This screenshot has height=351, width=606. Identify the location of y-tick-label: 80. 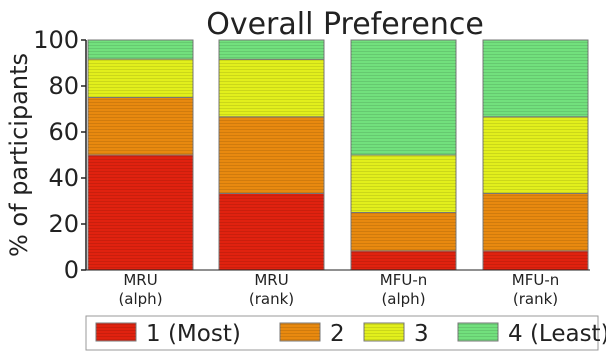
(63, 86).